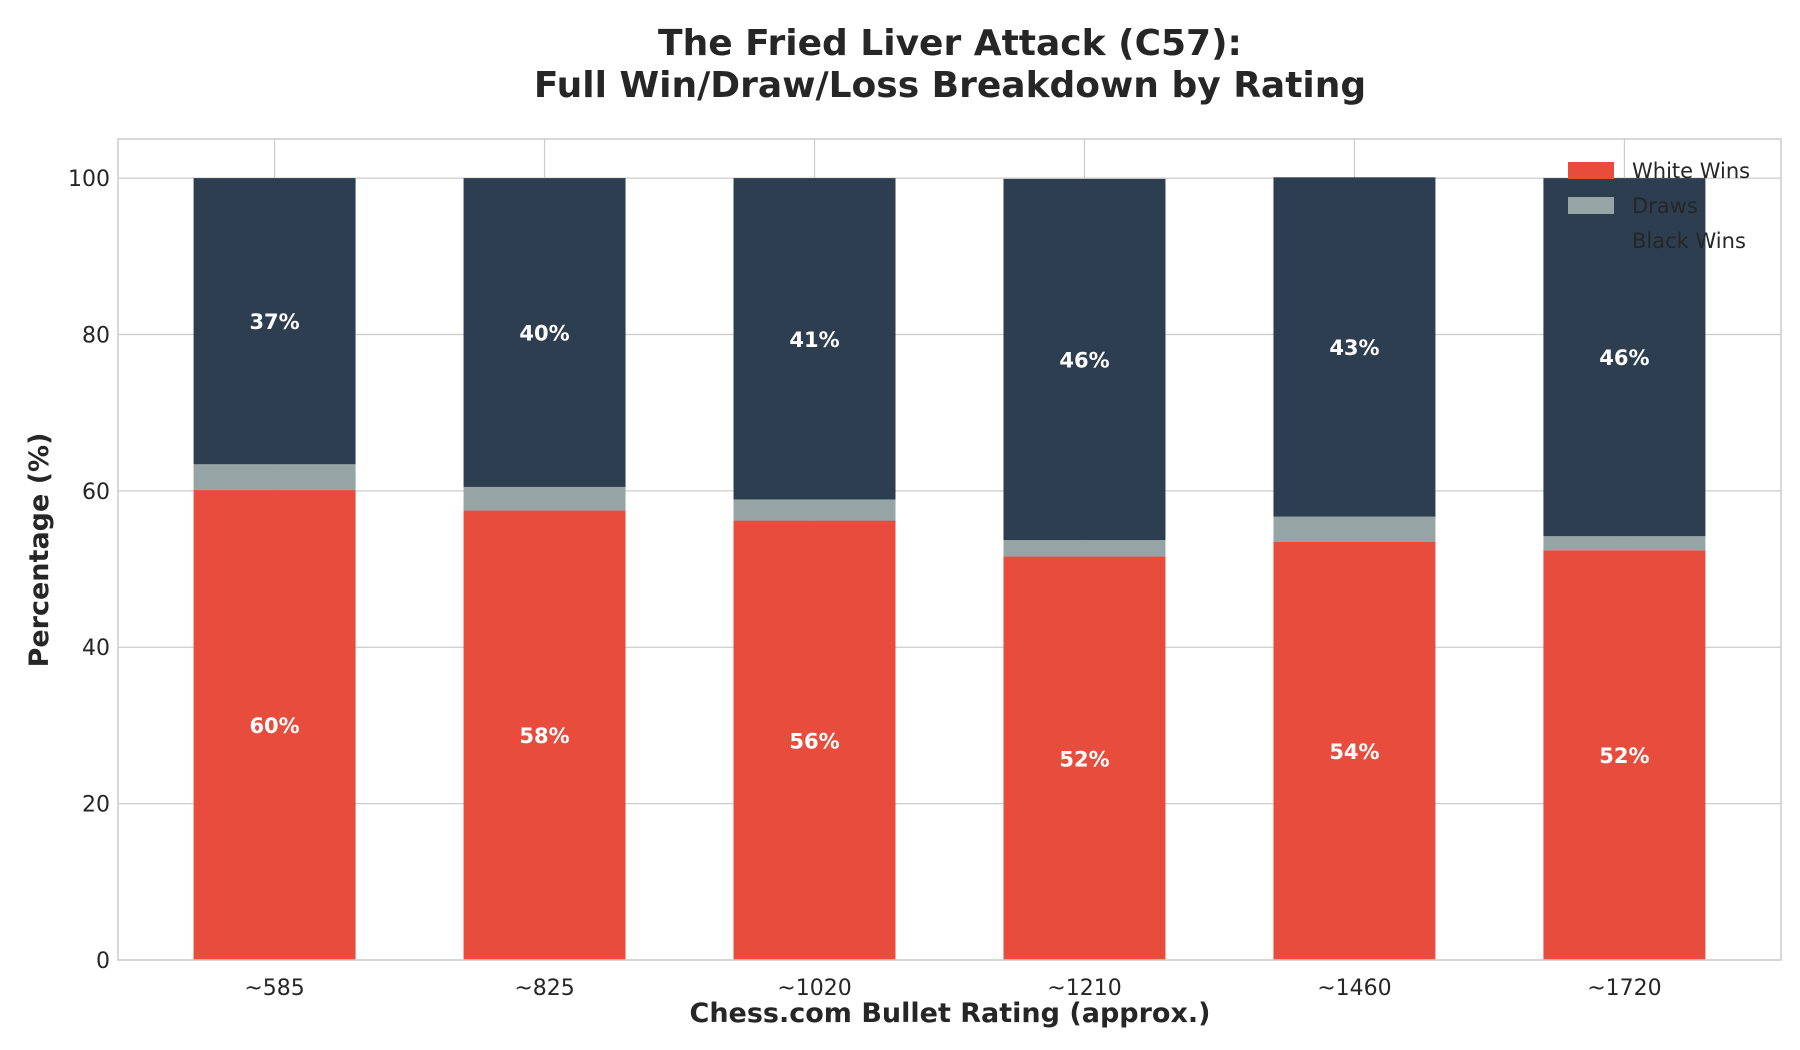 The height and width of the screenshot is (1050, 1800). I want to click on chart-subtitle: Full Win/Draw/Loss Breakdown by Rating, so click(950, 85).